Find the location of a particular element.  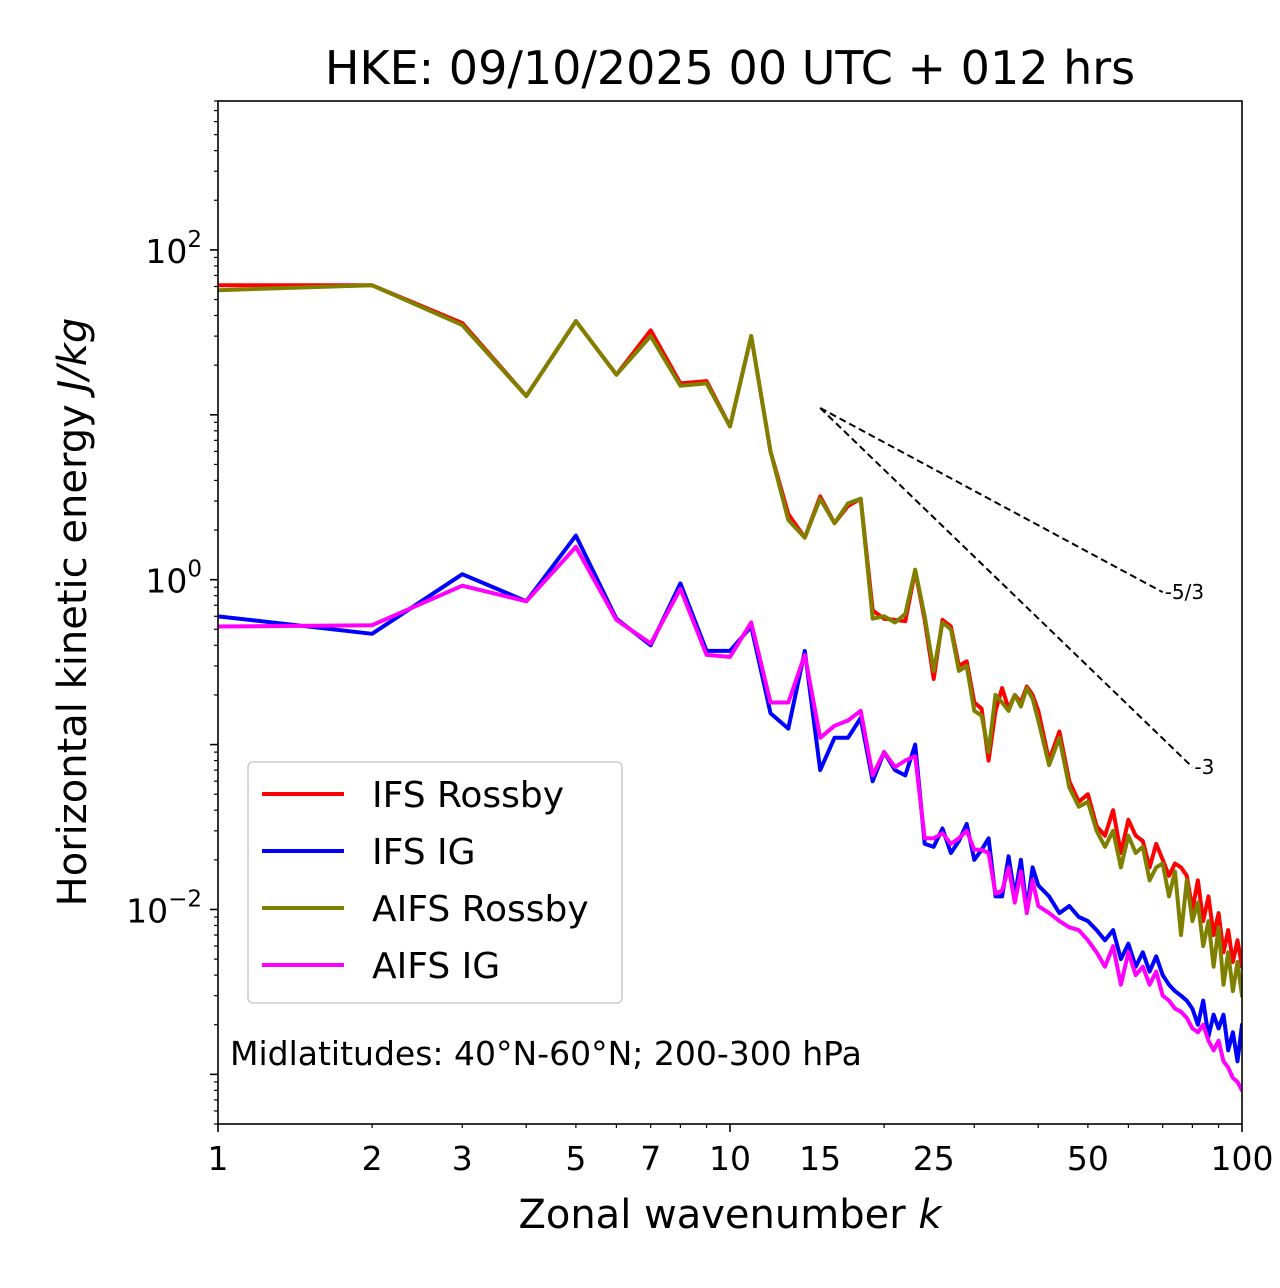

reference-slope-label: -3 is located at coordinates (1204, 767).